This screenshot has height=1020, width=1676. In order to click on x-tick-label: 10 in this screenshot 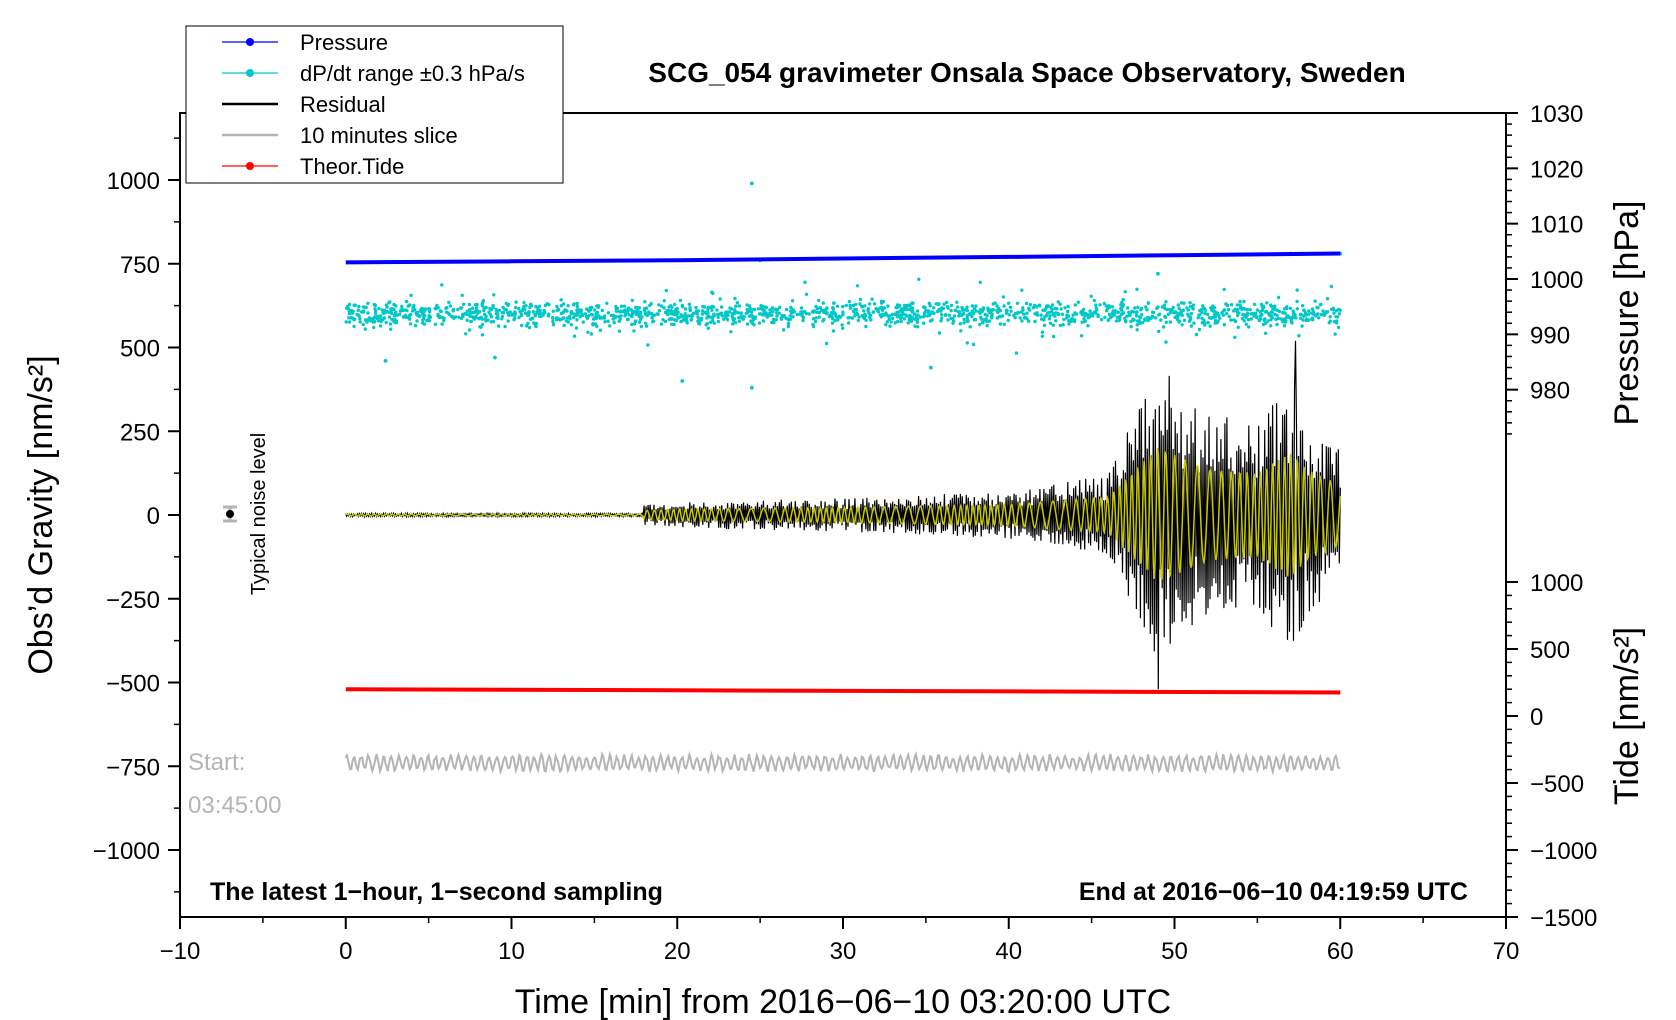, I will do `click(511, 951)`.